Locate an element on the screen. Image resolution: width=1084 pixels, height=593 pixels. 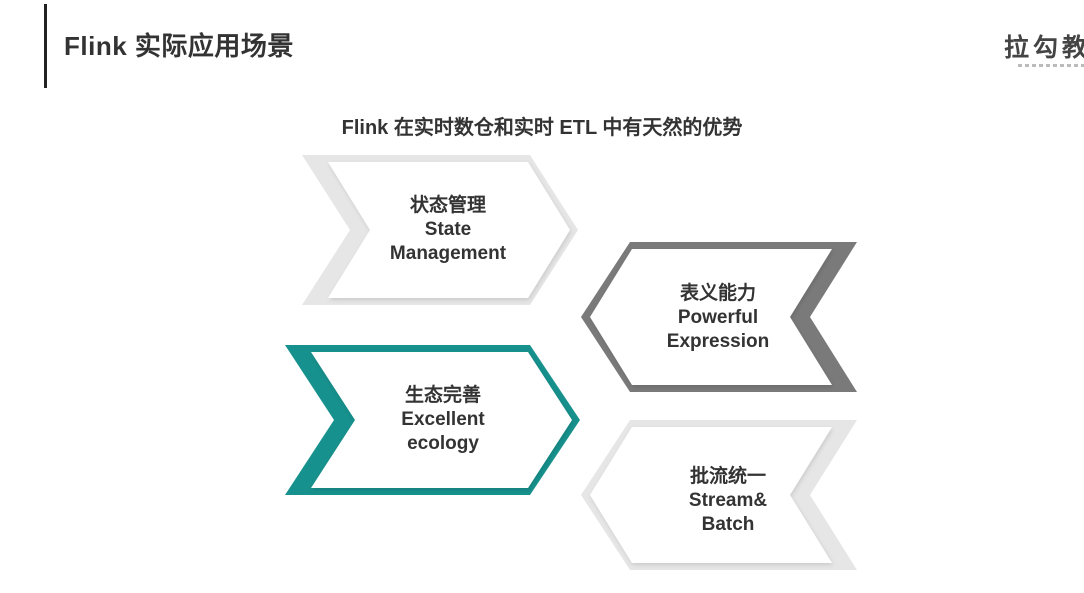
card-en1-state-management: State is located at coordinates (448, 229).